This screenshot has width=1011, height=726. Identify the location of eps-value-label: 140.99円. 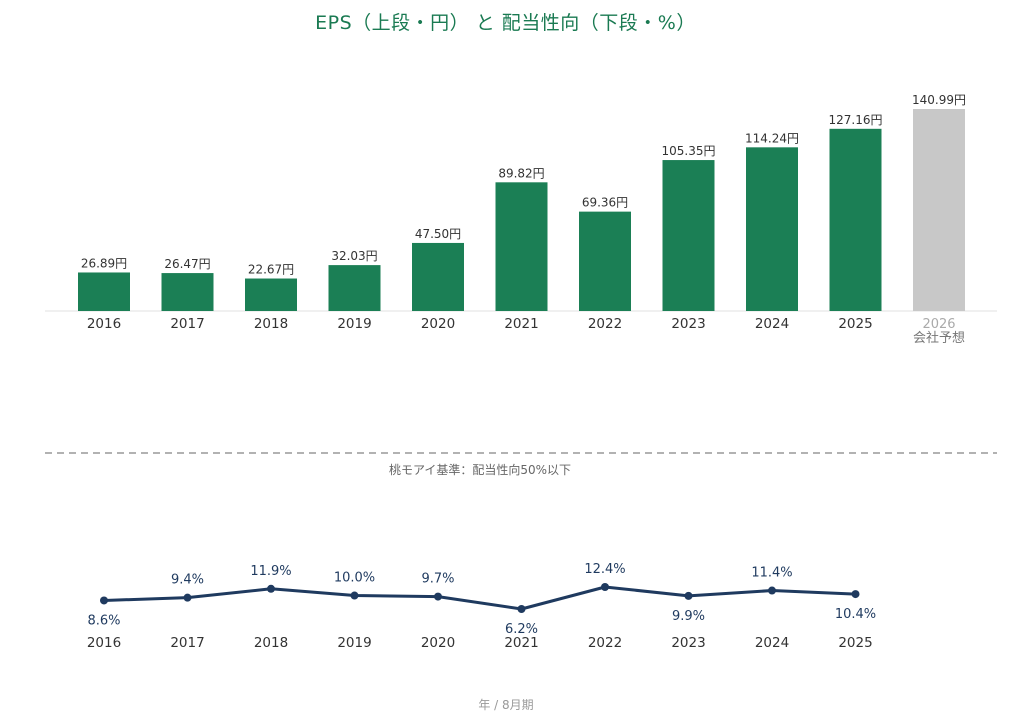
(939, 100).